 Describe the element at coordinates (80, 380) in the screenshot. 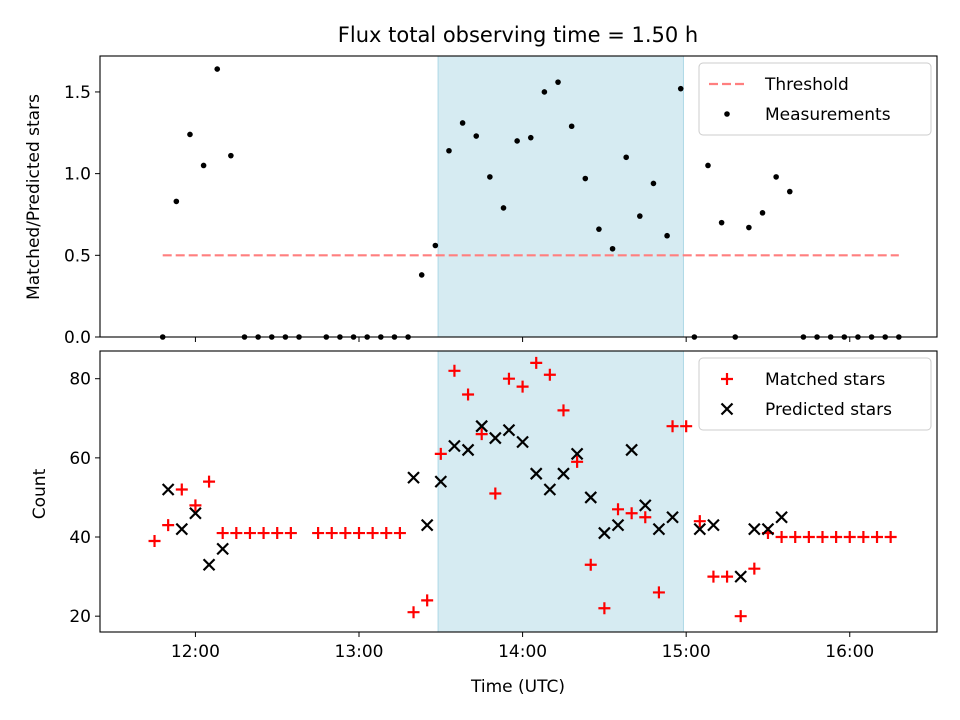

I see `bottom-y-tick-label: 80` at that location.